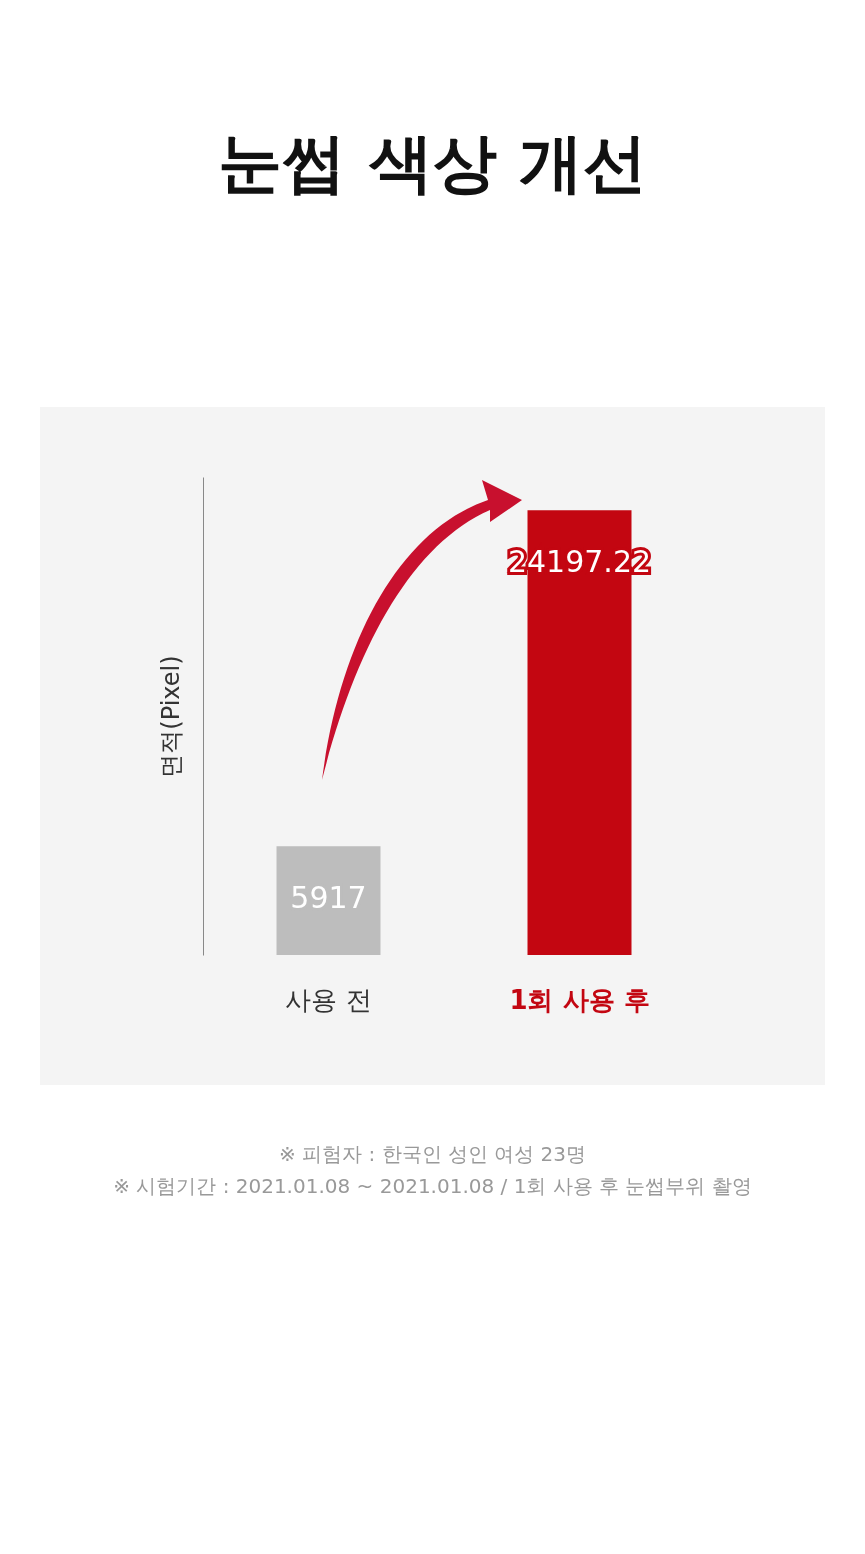 Image resolution: width=865 pixels, height=1554 pixels. Describe the element at coordinates (328, 999) in the screenshot. I see `x-tick-label: 사용 전` at that location.